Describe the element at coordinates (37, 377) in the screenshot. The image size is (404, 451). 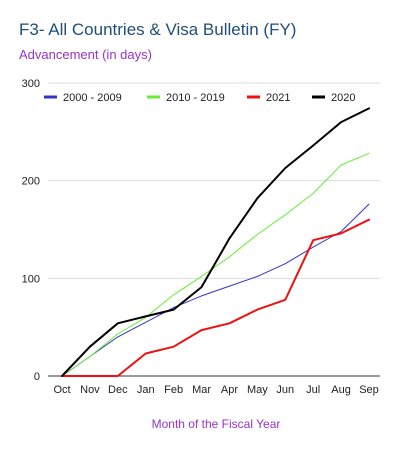
I see `y-tick-label: 0` at that location.